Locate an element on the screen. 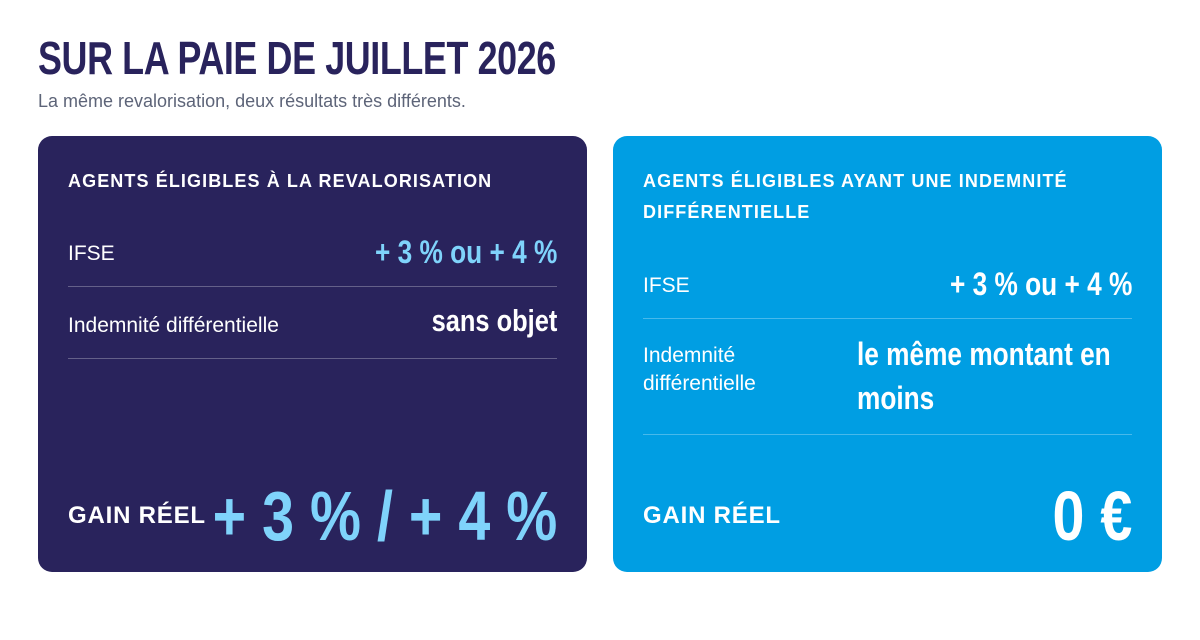 The image size is (1200, 640). row-value: le même montant en moins is located at coordinates (984, 376).